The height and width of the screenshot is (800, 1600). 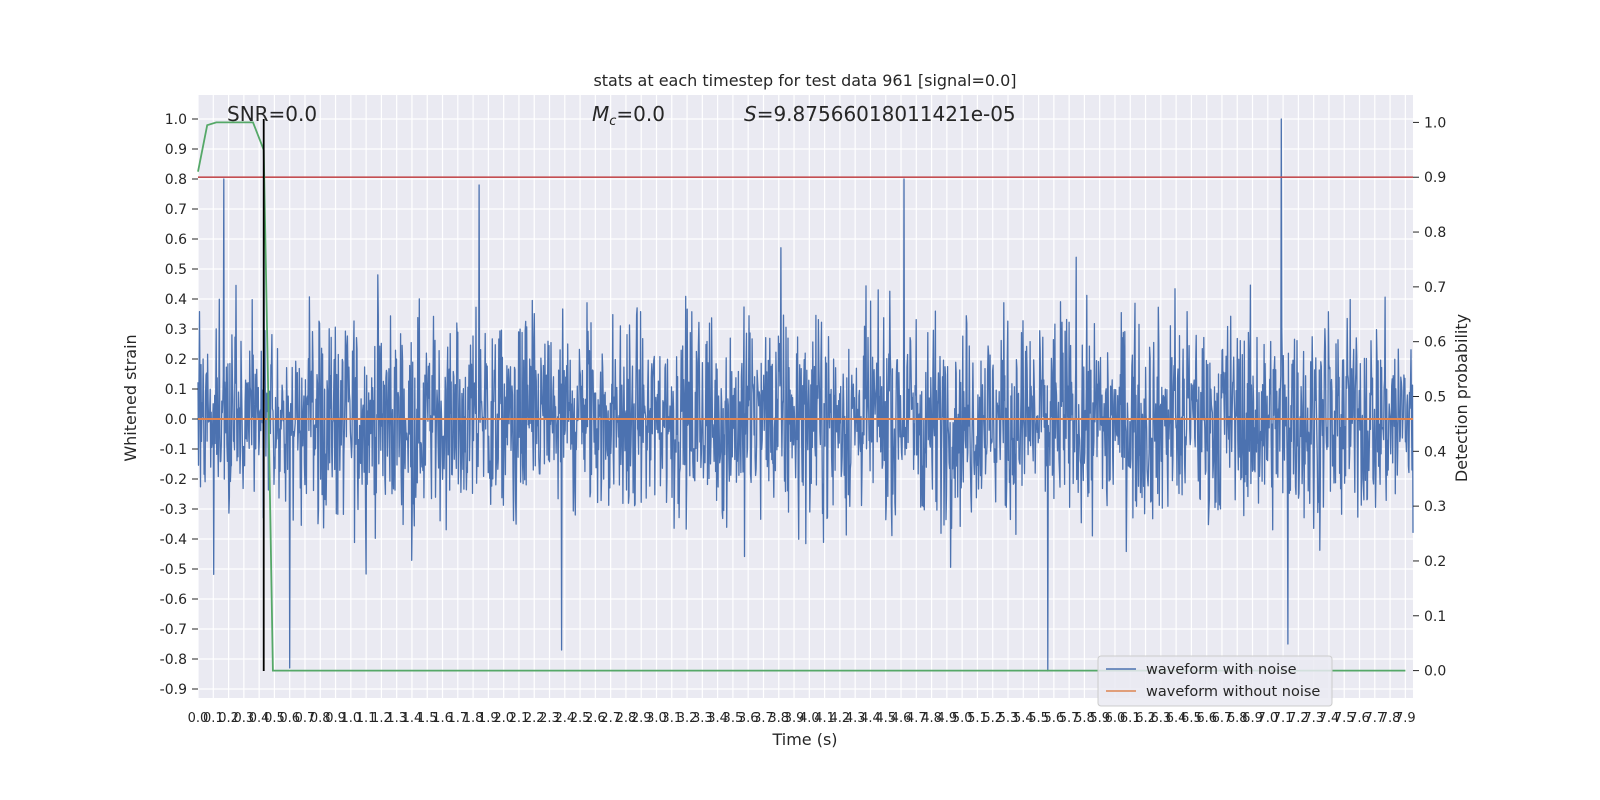 What do you see at coordinates (1130, 718) in the screenshot?
I see `x-tick-label: 6.1` at bounding box center [1130, 718].